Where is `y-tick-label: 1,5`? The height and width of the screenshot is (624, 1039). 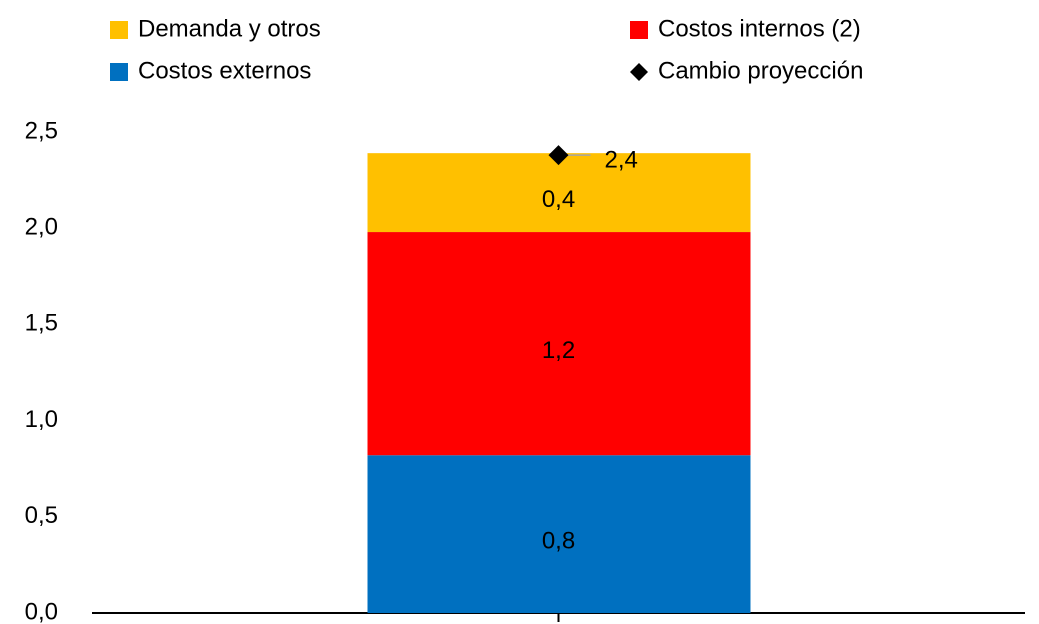
y-tick-label: 1,5 is located at coordinates (41, 323).